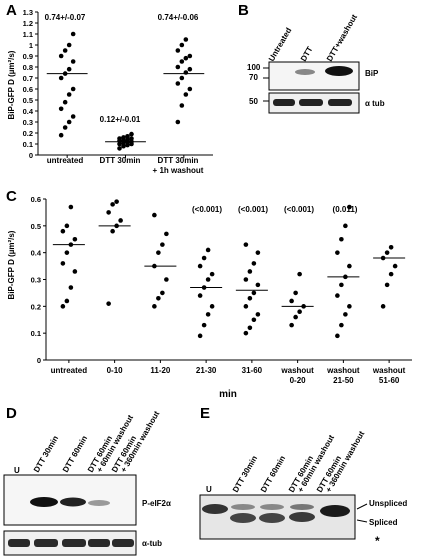 The height and width of the screenshot is (560, 427). What do you see at coordinates (28, 78) in the screenshot?
I see `y-tick-label: 0.7` at bounding box center [28, 78].